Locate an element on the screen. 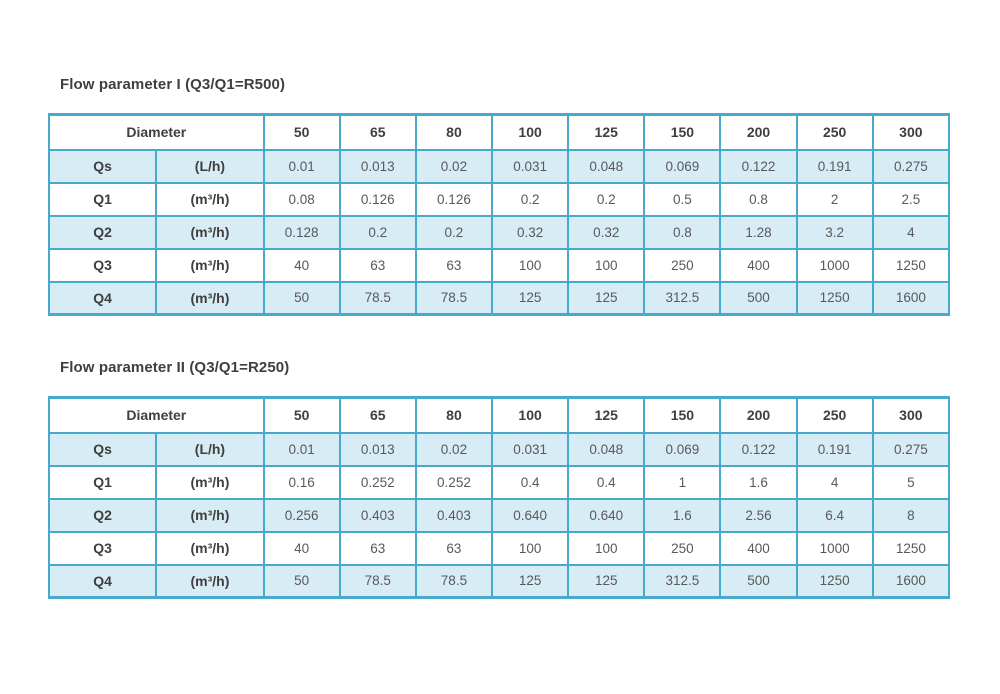  value-cell: 0.126 is located at coordinates (454, 199).